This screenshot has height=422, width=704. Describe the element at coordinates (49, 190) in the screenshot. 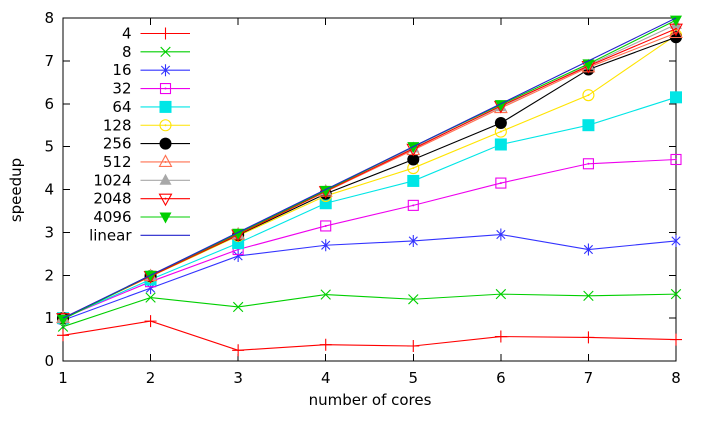

I see `y-tick-label: 4` at that location.